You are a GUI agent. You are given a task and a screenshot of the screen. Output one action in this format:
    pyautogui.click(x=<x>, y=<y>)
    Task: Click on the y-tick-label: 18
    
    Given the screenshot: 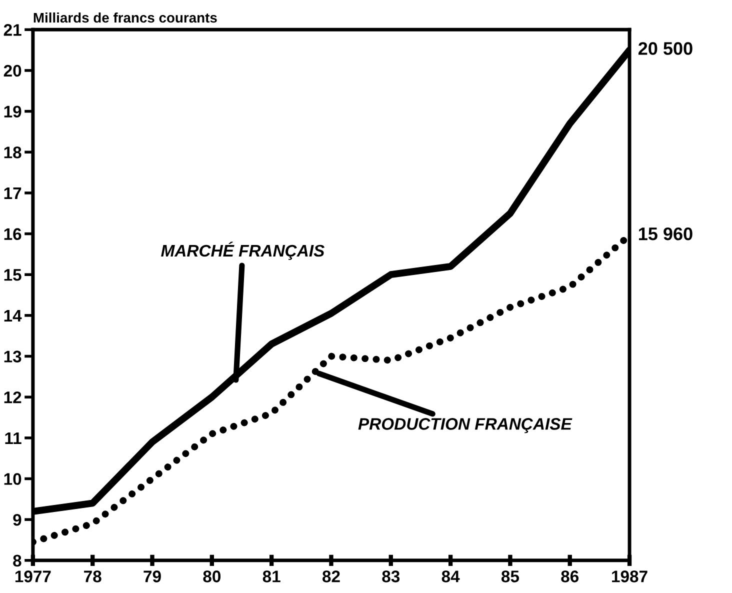 What is the action you would take?
    pyautogui.click(x=13, y=152)
    